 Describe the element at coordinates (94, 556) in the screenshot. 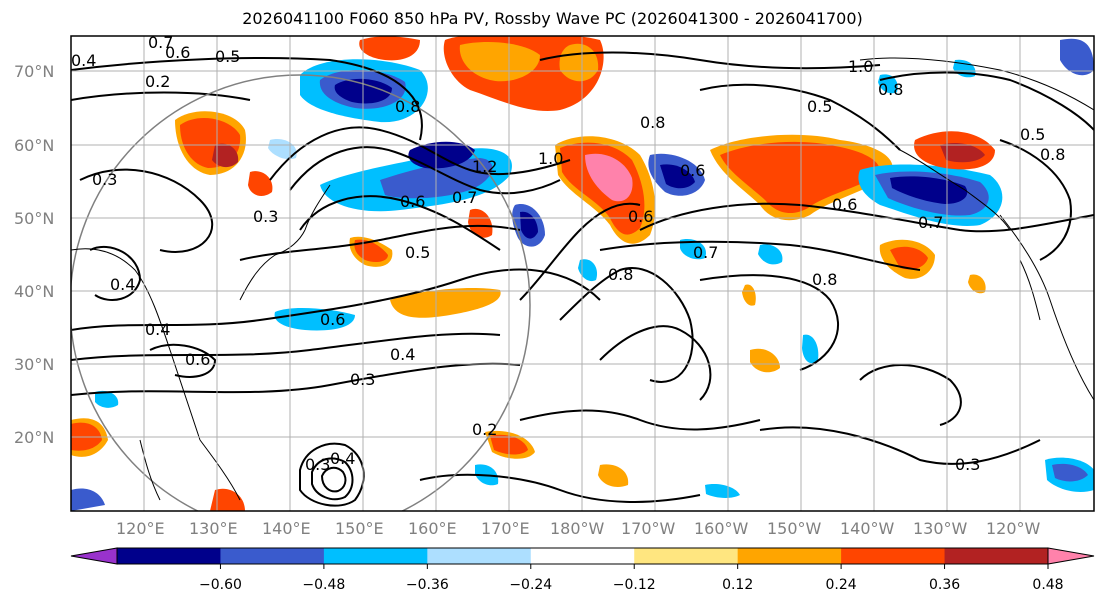

I see `colorbar-extend-low` at that location.